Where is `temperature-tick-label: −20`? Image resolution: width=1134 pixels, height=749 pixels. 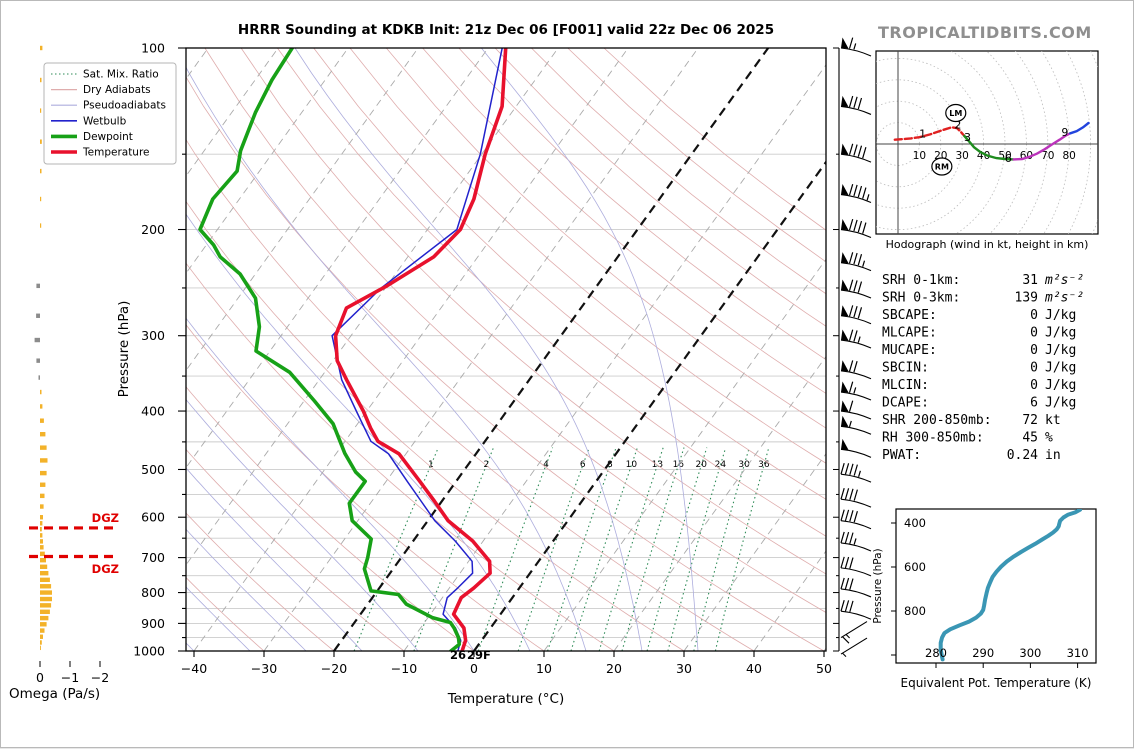 temperature-tick-label: −20 is located at coordinates (334, 668).